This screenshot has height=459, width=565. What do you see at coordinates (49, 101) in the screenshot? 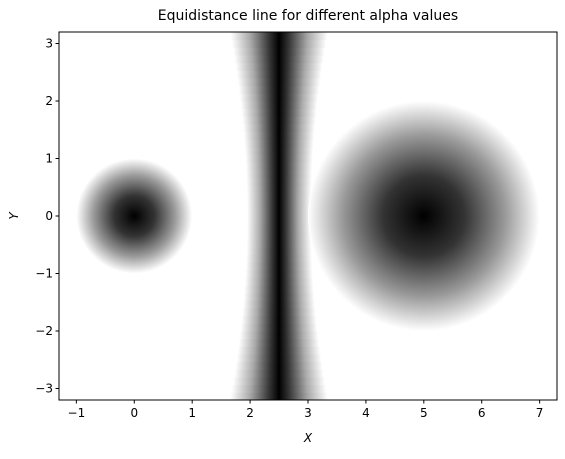
I see `y-tick-label: 2` at bounding box center [49, 101].